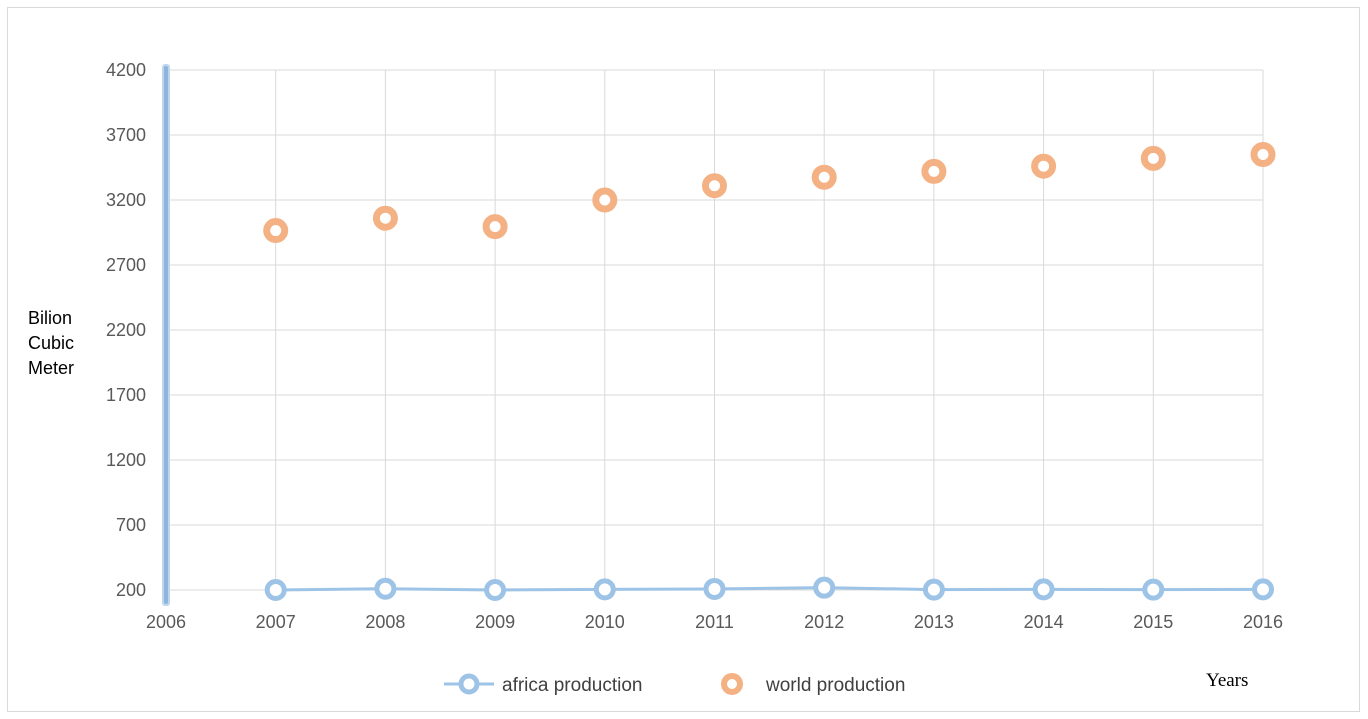 Image resolution: width=1368 pixels, height=719 pixels. What do you see at coordinates (126, 460) in the screenshot?
I see `y-tick-label: 1200` at bounding box center [126, 460].